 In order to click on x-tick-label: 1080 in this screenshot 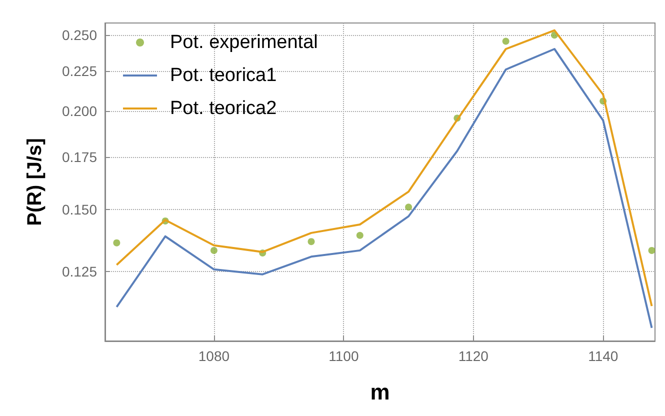, I will do `click(214, 356)`.